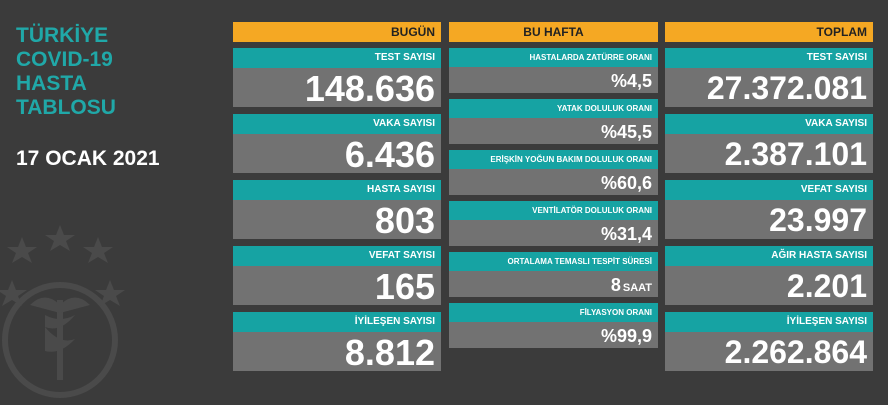 The image size is (888, 405). I want to click on today-patient-card: HASTA SAYISI 803, so click(337, 209).